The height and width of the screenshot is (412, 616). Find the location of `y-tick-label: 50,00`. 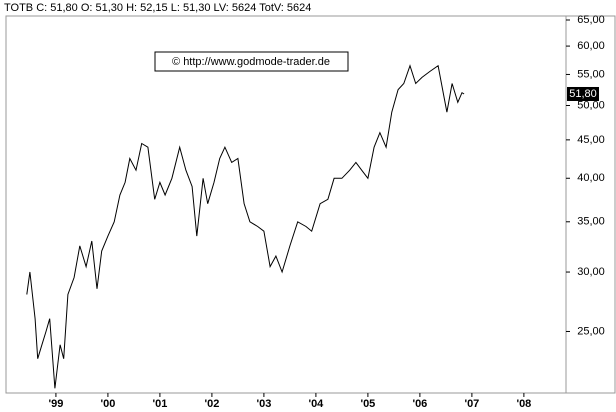

y-tick-label: 50,00 is located at coordinates (591, 105).